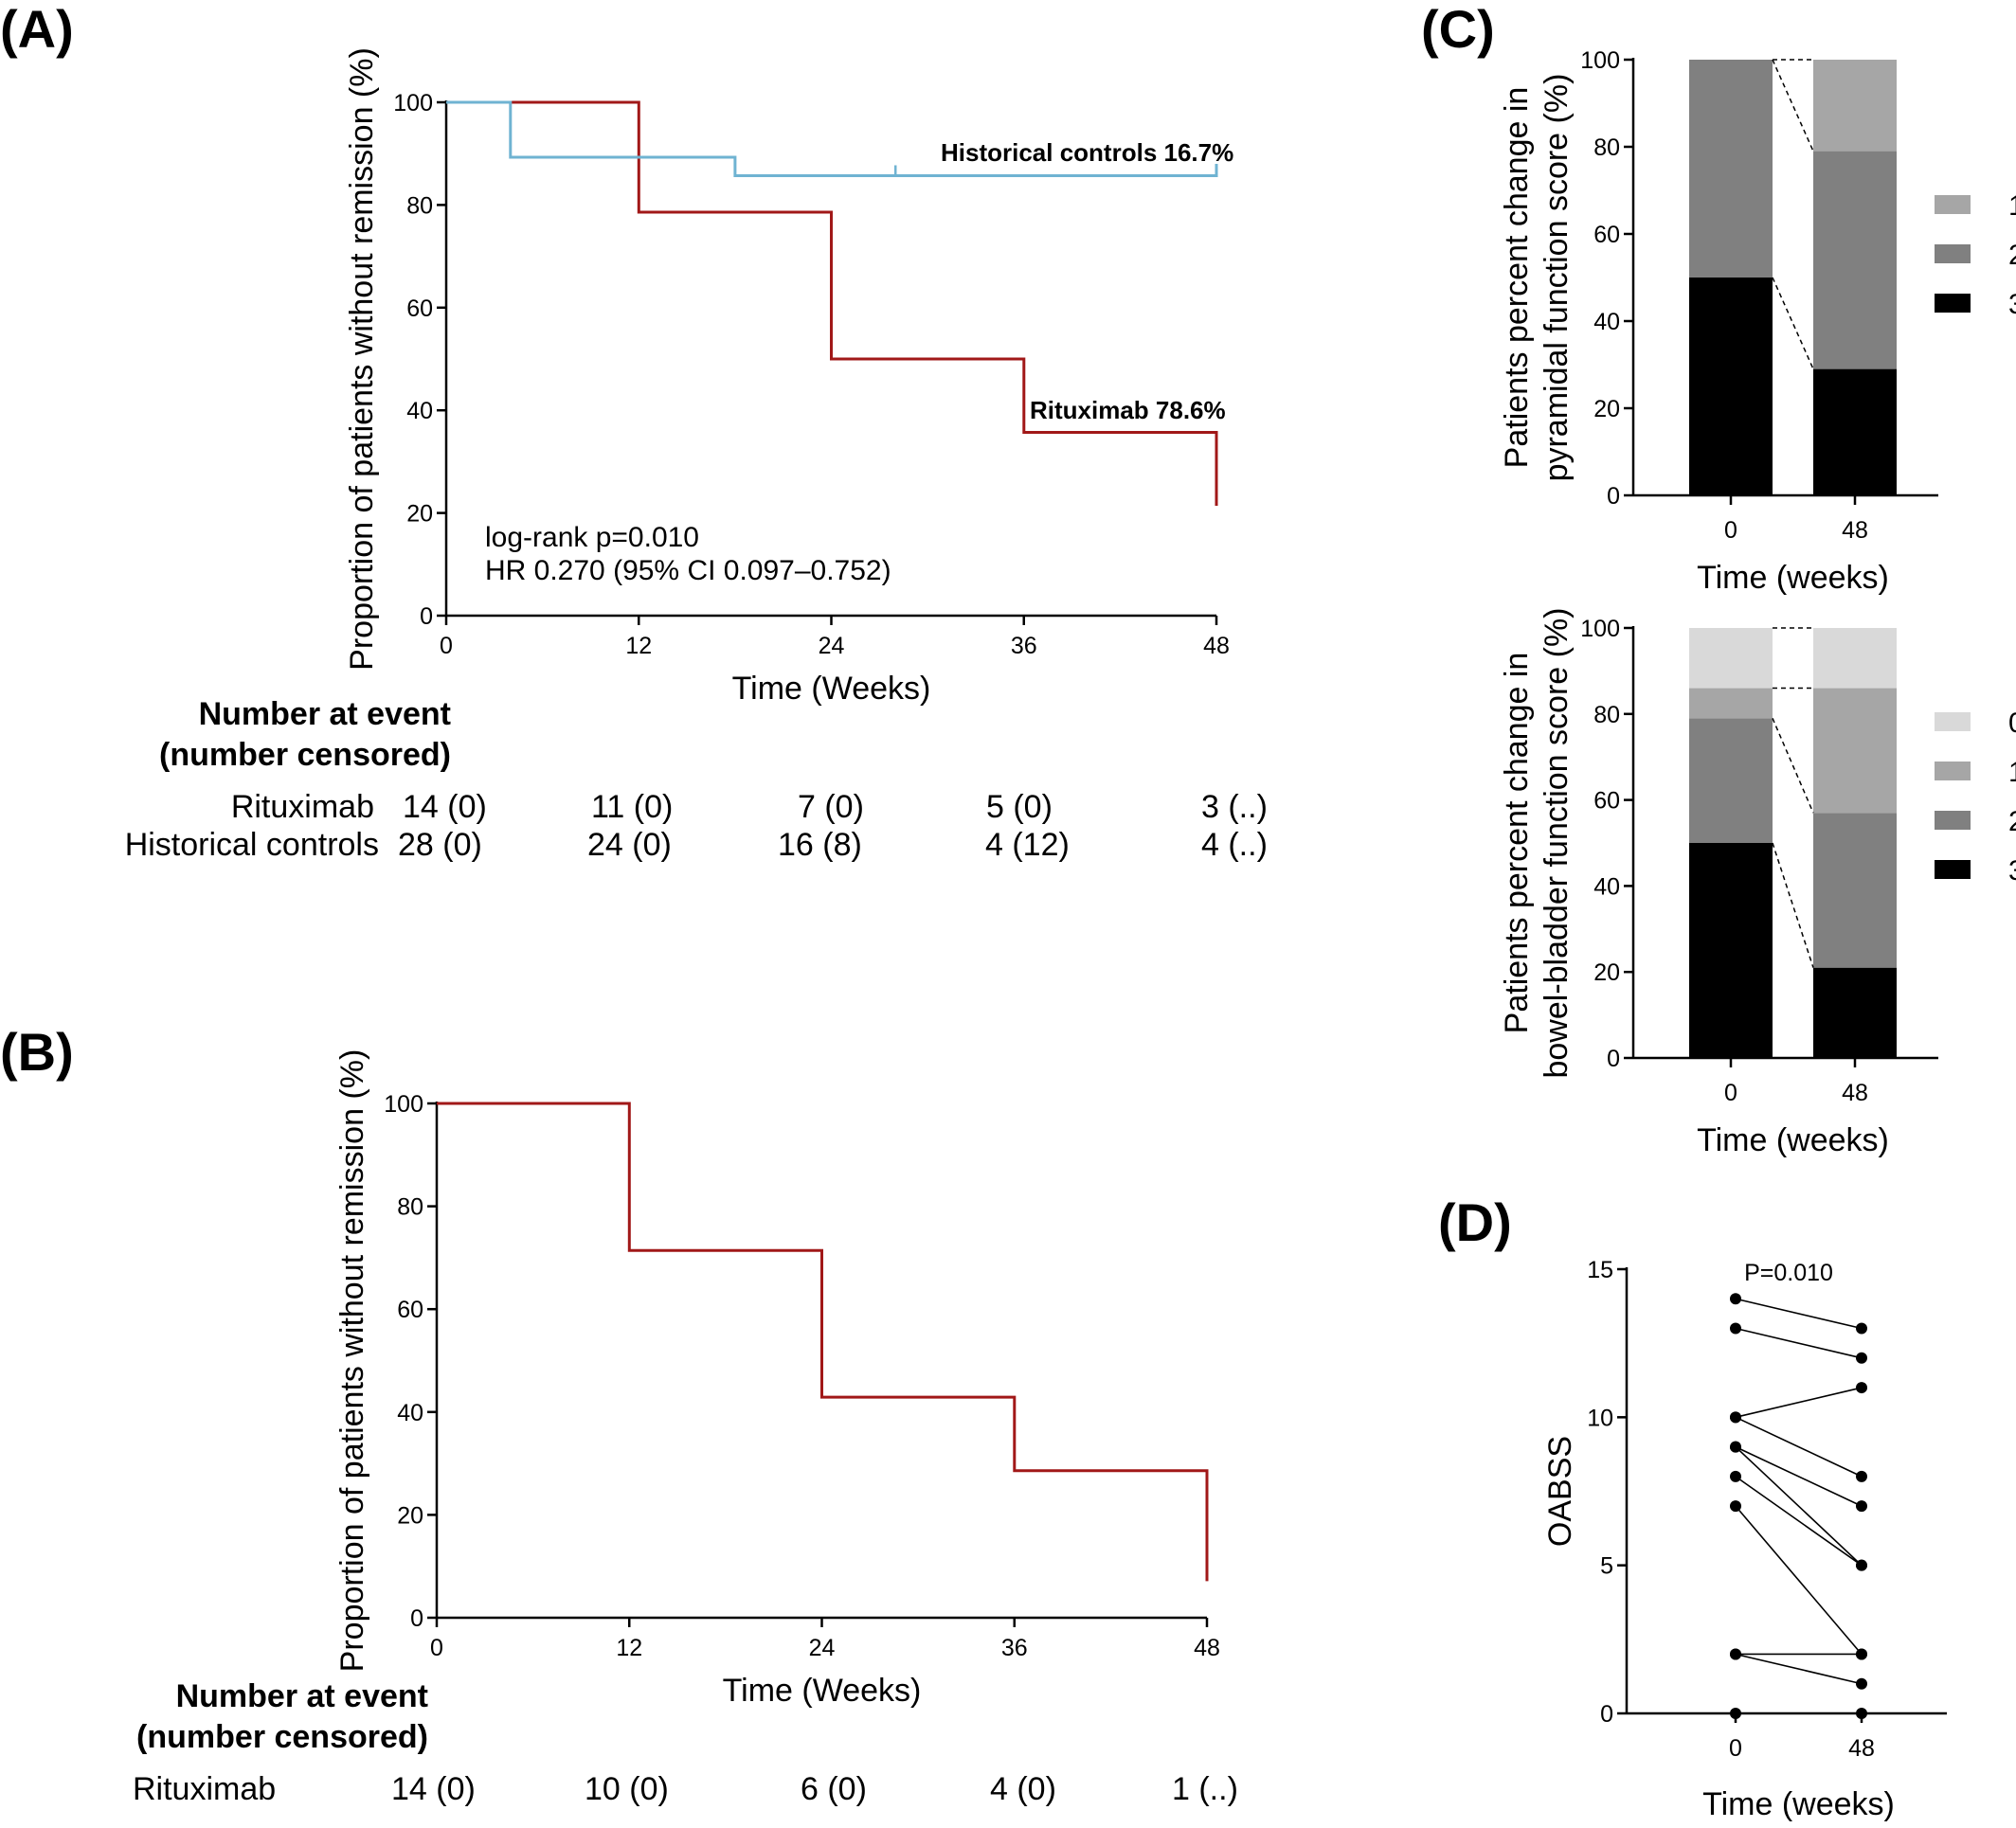 The width and height of the screenshot is (2016, 1828). I want to click on y-axis-title: pyramidal function score (%), so click(1557, 278).